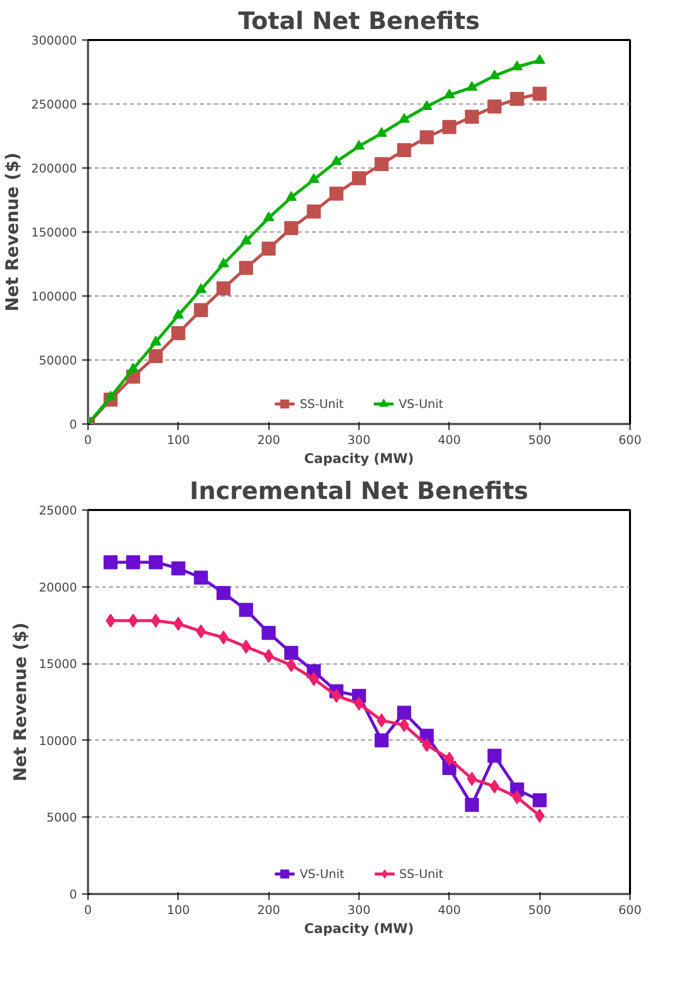  Describe the element at coordinates (54, 169) in the screenshot. I see `y-tick-label: 200000` at that location.